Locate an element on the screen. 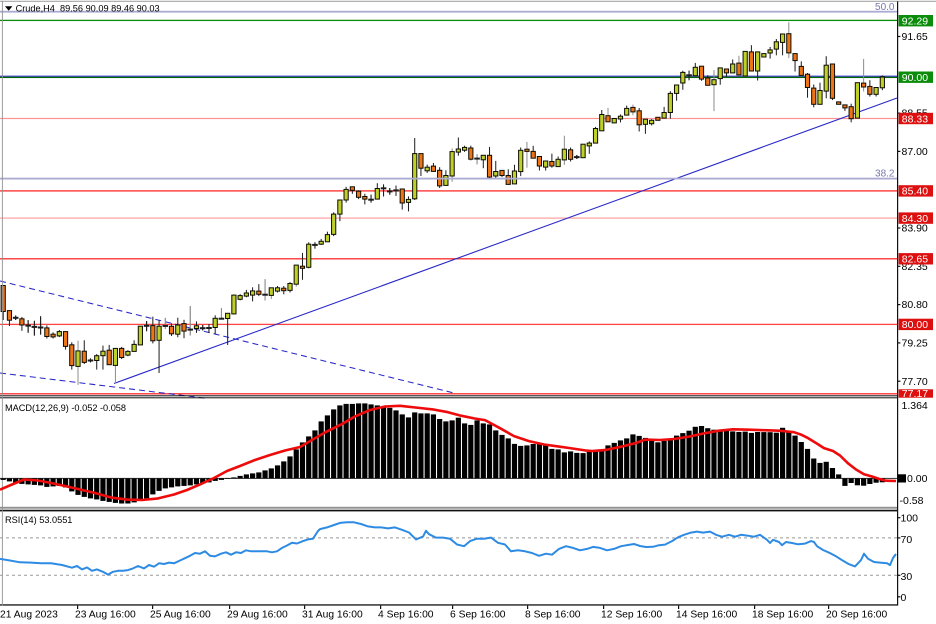  svg-text: 82.65 is located at coordinates (915, 260).